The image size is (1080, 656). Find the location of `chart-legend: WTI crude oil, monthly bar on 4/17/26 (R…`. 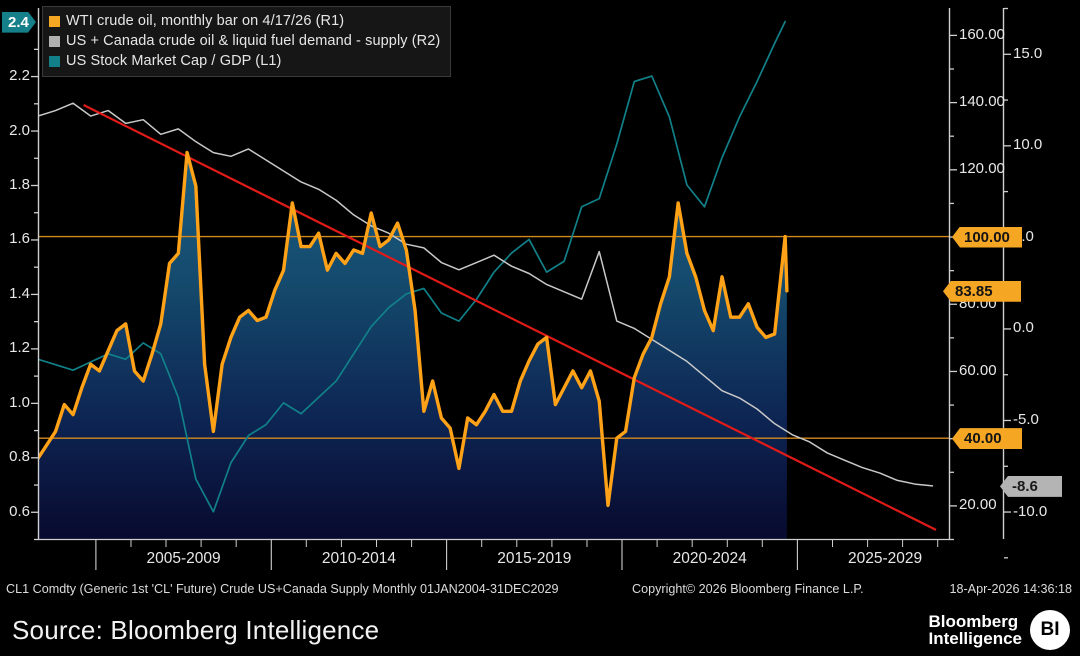

chart-legend: WTI crude oil, monthly bar on 4/17/26 (R… is located at coordinates (247, 41).